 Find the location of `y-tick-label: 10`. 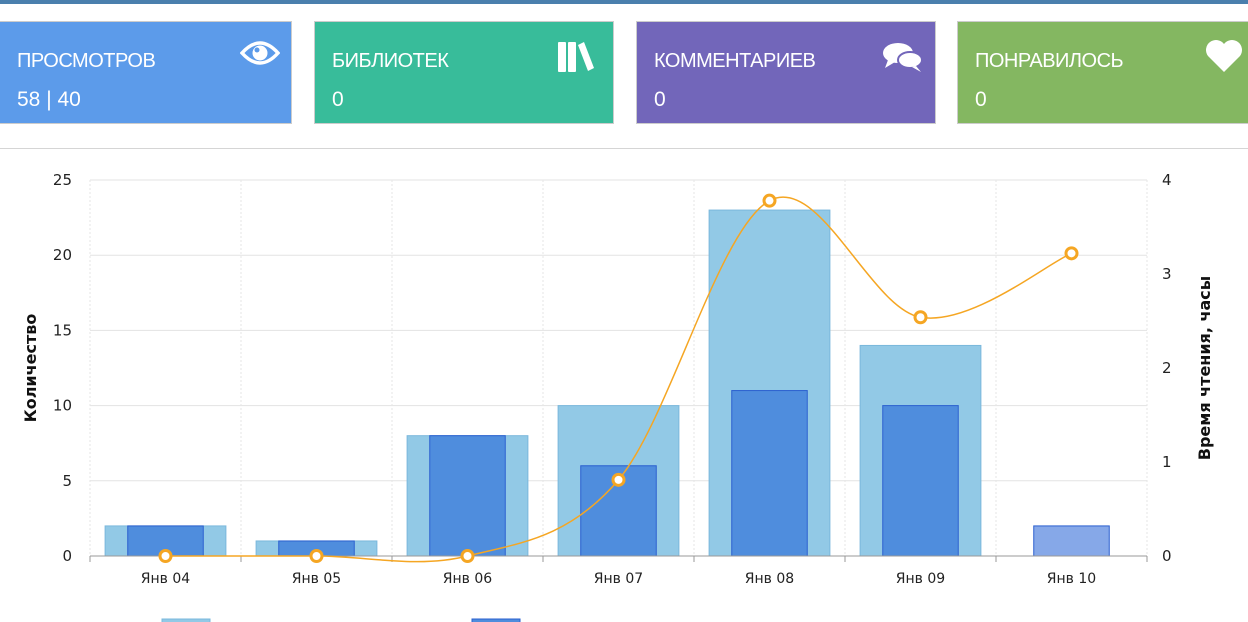

y-tick-label: 10 is located at coordinates (62, 406).